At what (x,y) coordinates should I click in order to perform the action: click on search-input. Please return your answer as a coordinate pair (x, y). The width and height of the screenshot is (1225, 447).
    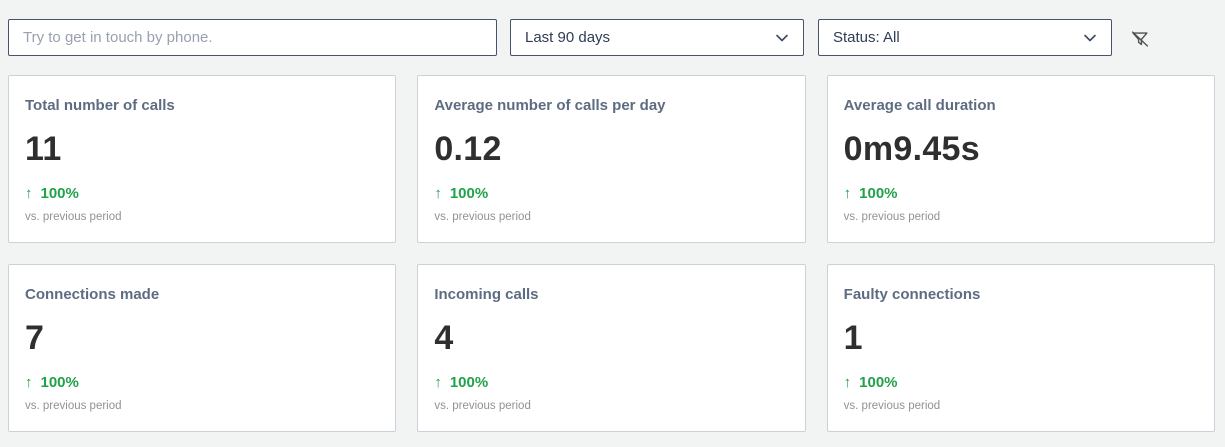
    Looking at the image, I should click on (252, 37).